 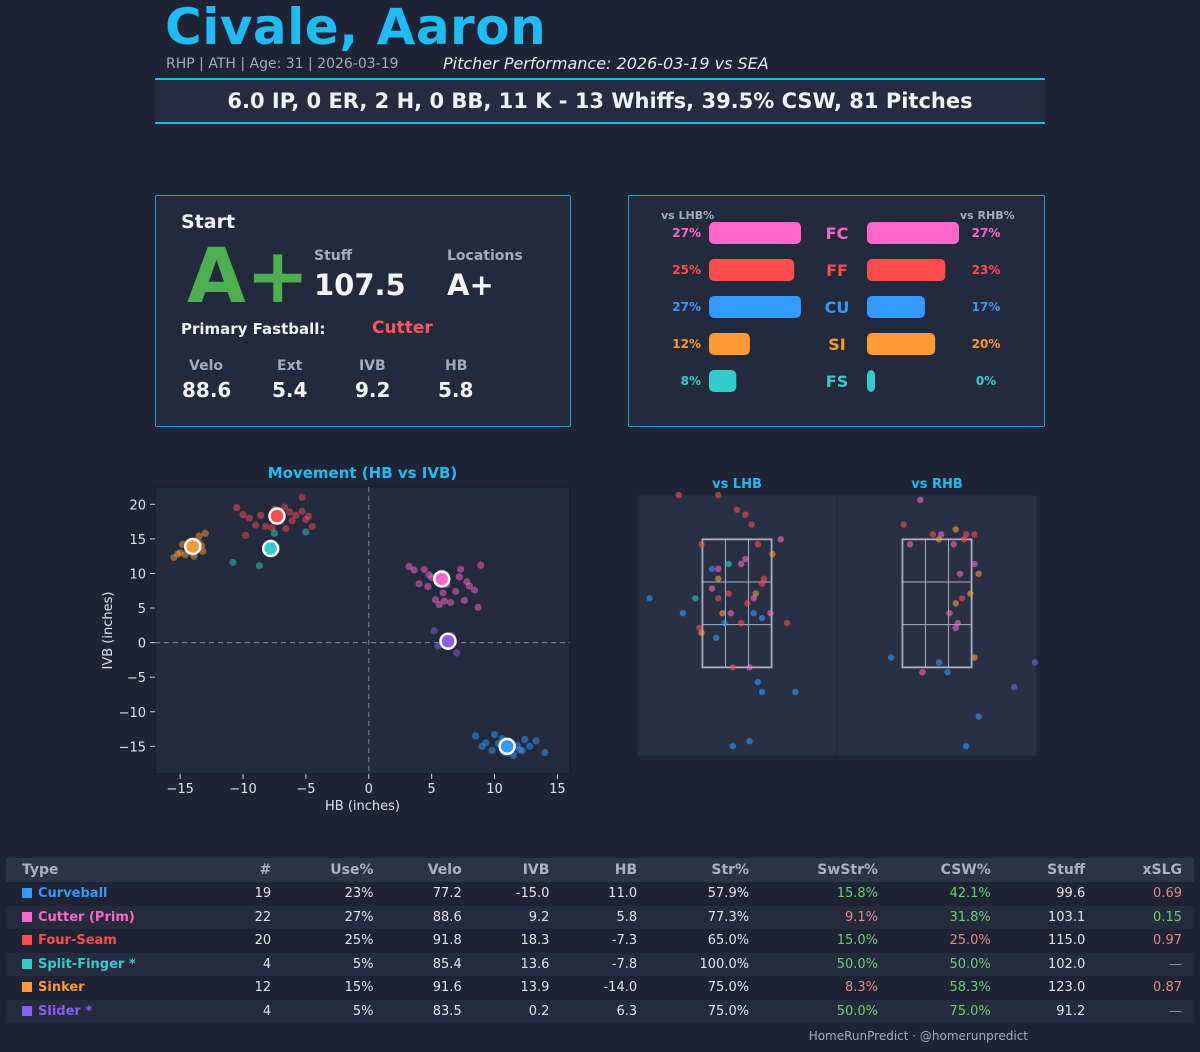 What do you see at coordinates (248, 275) in the screenshot?
I see `overall-grade: A+` at bounding box center [248, 275].